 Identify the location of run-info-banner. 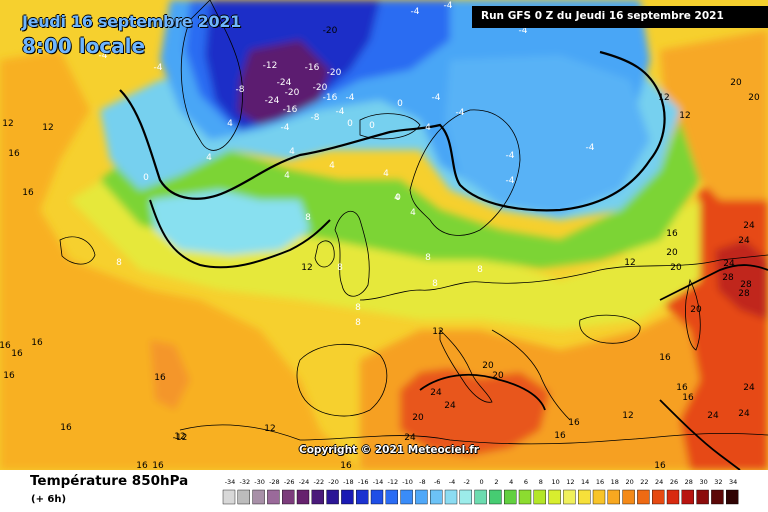
(620, 17).